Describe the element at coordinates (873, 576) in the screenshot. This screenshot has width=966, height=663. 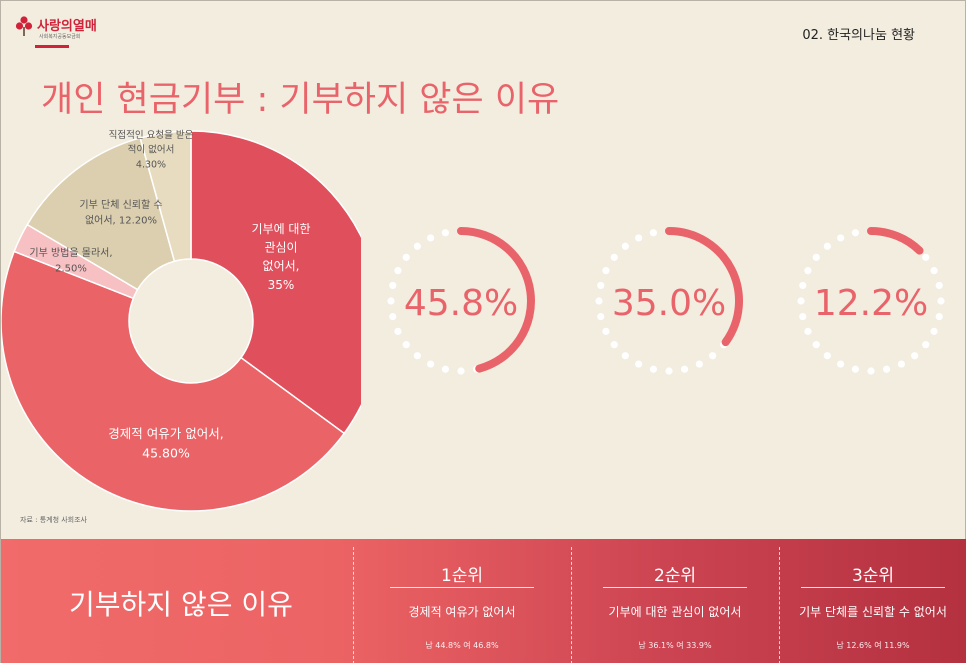
I see `rank-title: 3순위` at that location.